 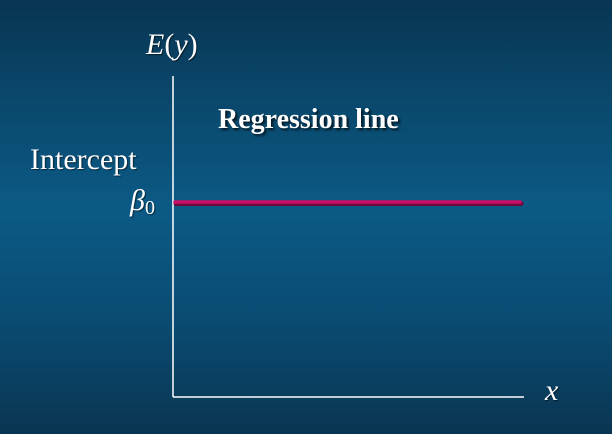 I want to click on regression-line-label: Regression line, so click(x=308, y=119).